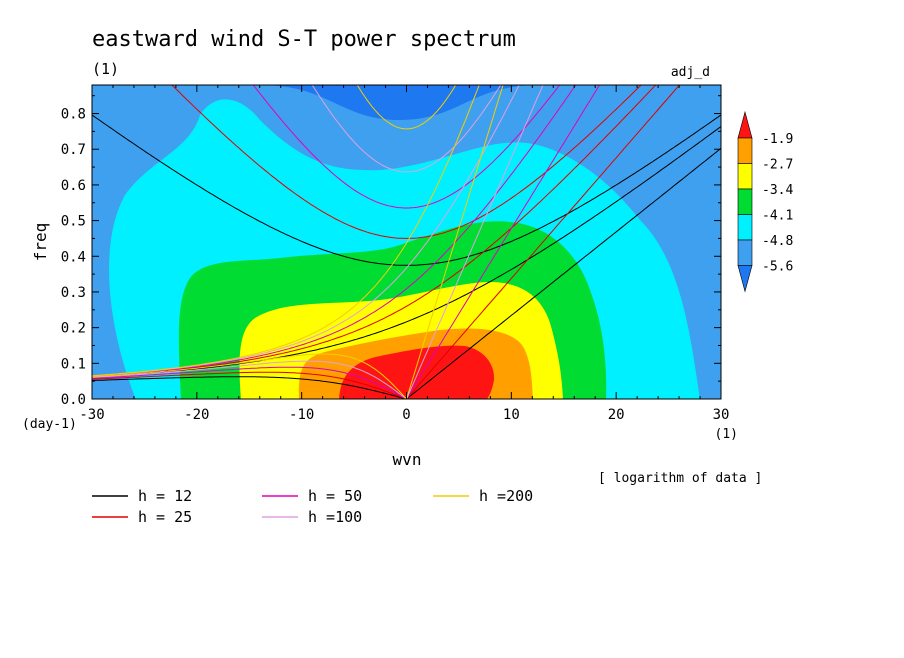 This screenshot has height=658, width=904. I want to click on h50-eig1-curve, so click(406, 147).